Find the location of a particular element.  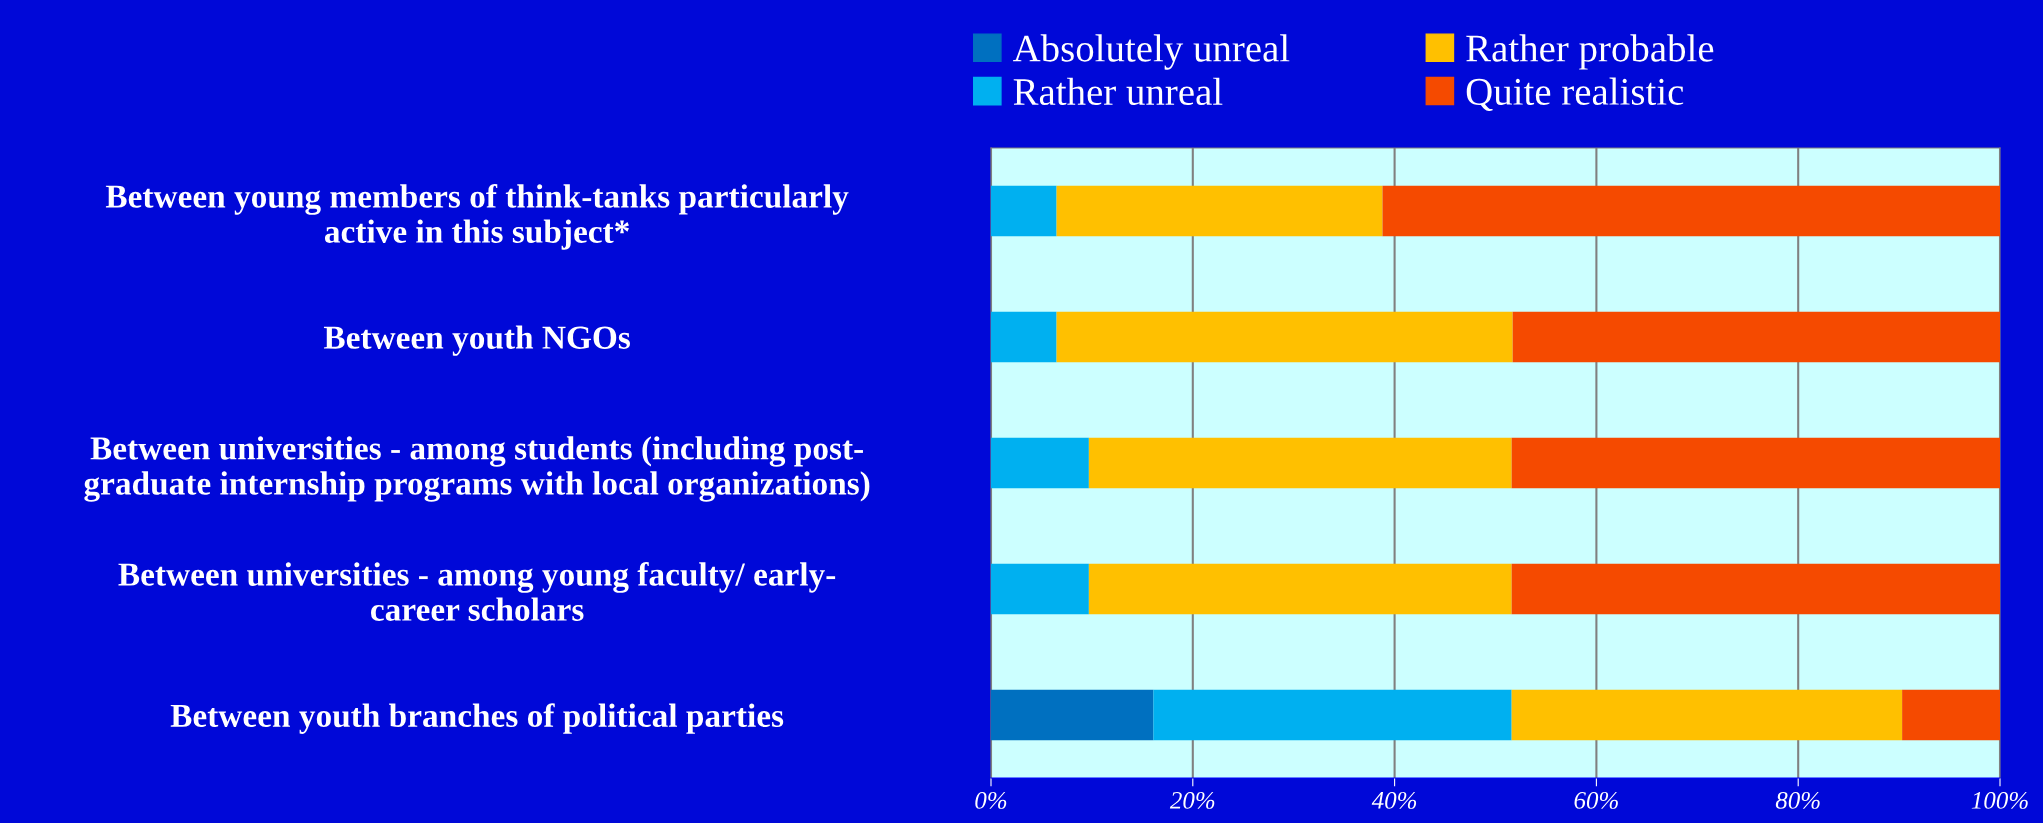

x-tick-label: 100% is located at coordinates (1999, 800).